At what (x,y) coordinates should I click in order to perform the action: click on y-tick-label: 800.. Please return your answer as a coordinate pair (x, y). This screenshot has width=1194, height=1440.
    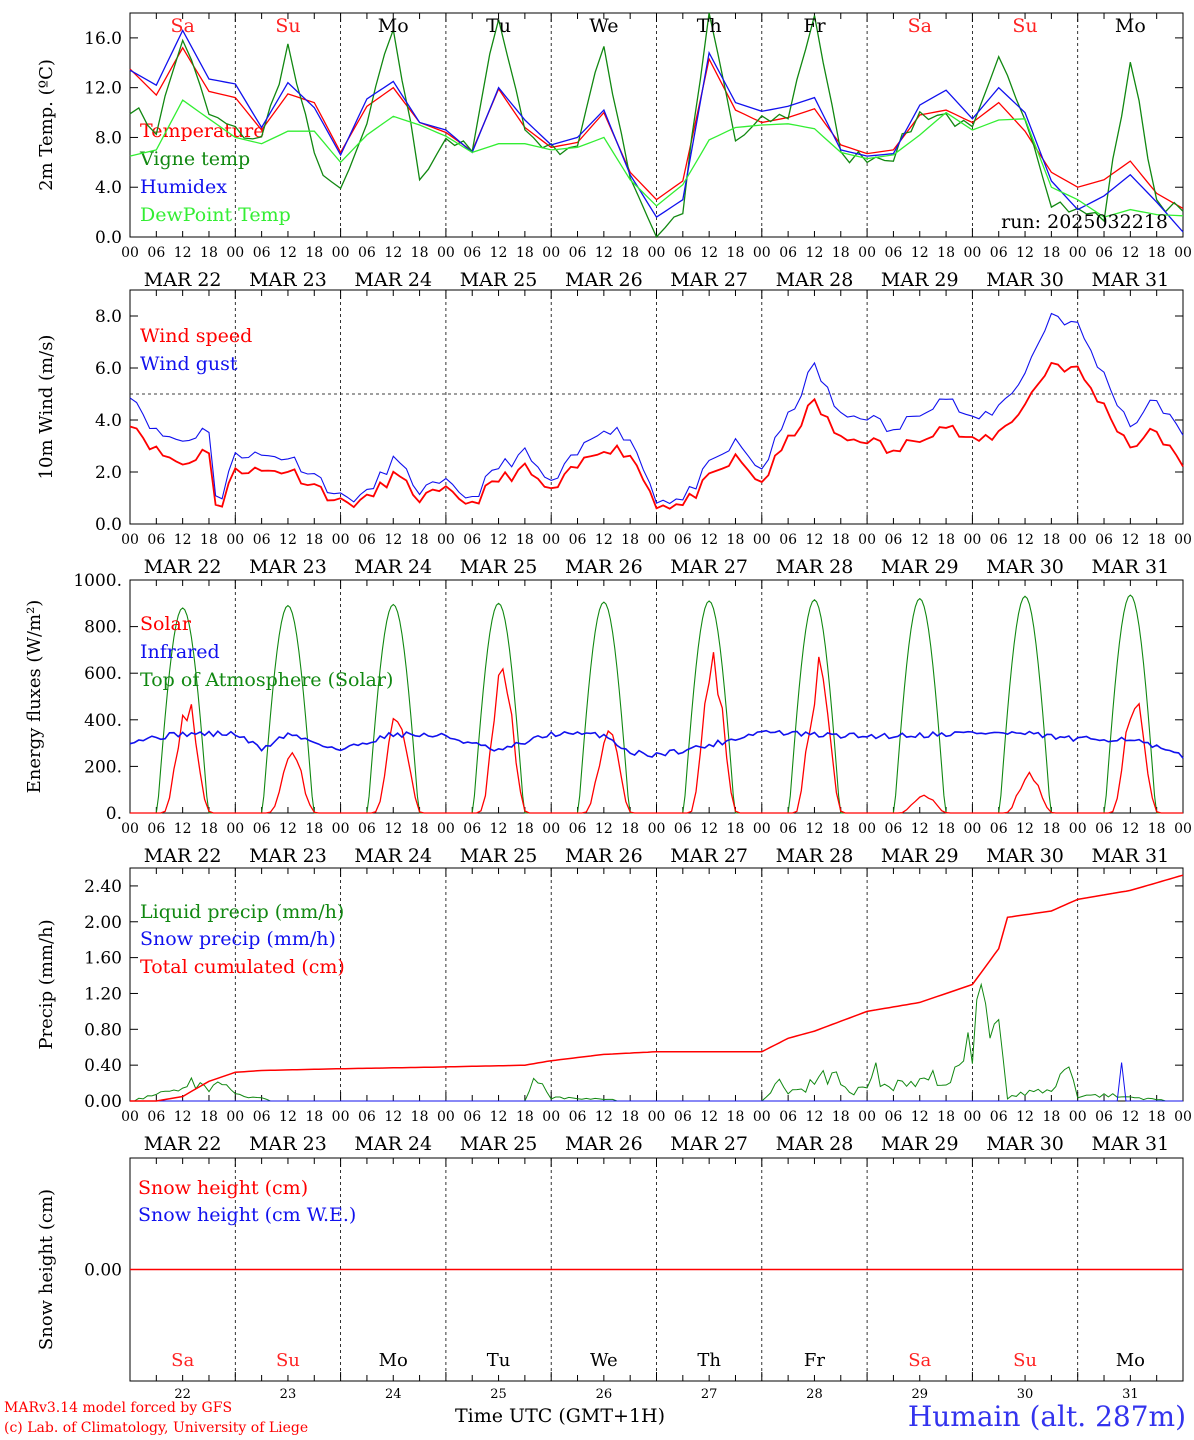
    Looking at the image, I should click on (103, 628).